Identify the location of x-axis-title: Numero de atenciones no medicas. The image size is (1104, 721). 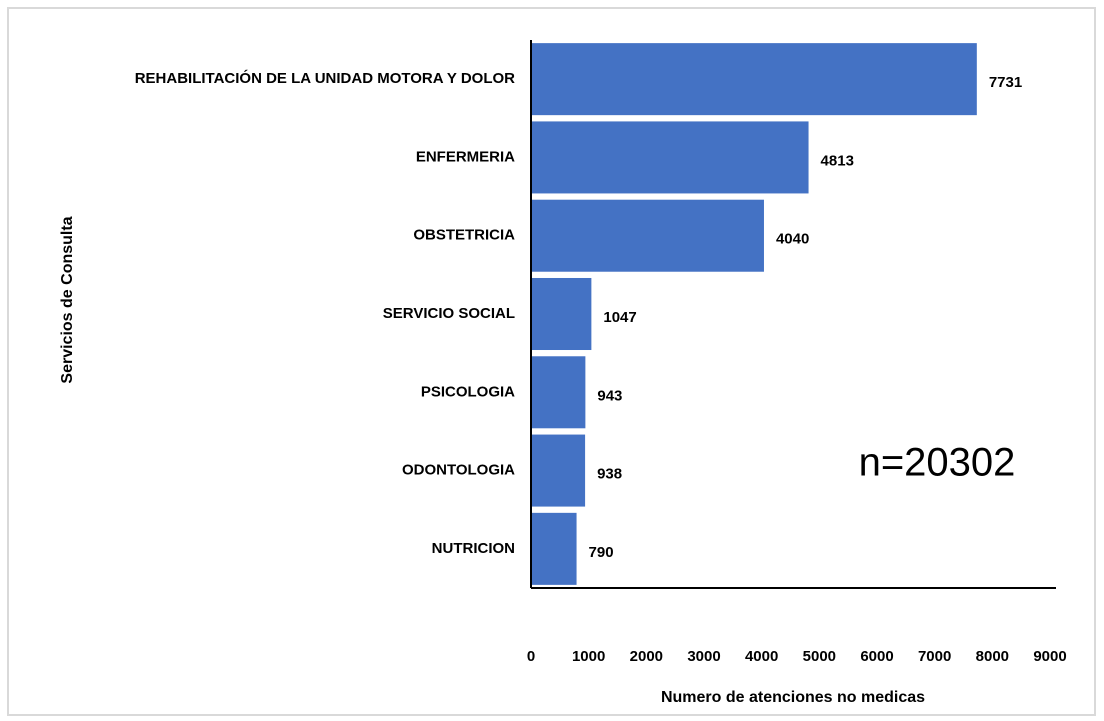
(793, 697).